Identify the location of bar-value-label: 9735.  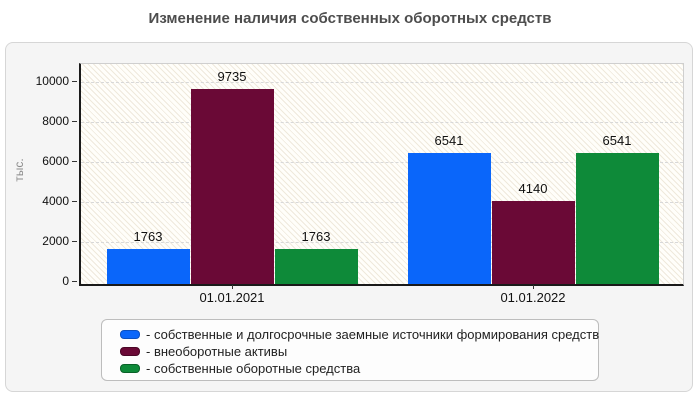
(232, 77).